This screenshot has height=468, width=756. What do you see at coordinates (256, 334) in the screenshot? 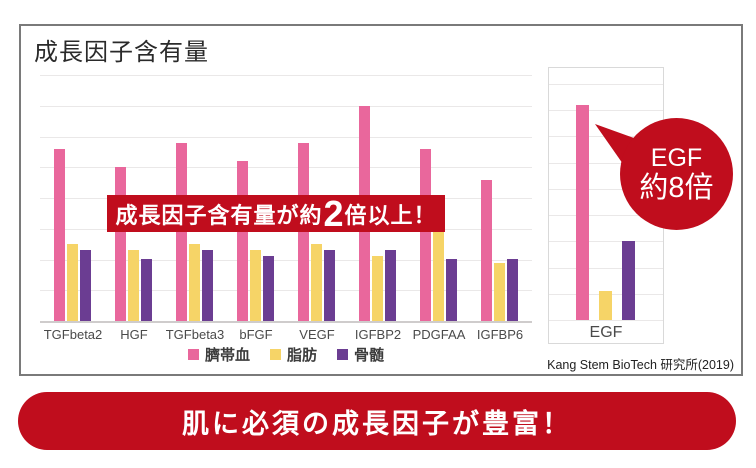
I see `x-label-bFGF: bFGF` at bounding box center [256, 334].